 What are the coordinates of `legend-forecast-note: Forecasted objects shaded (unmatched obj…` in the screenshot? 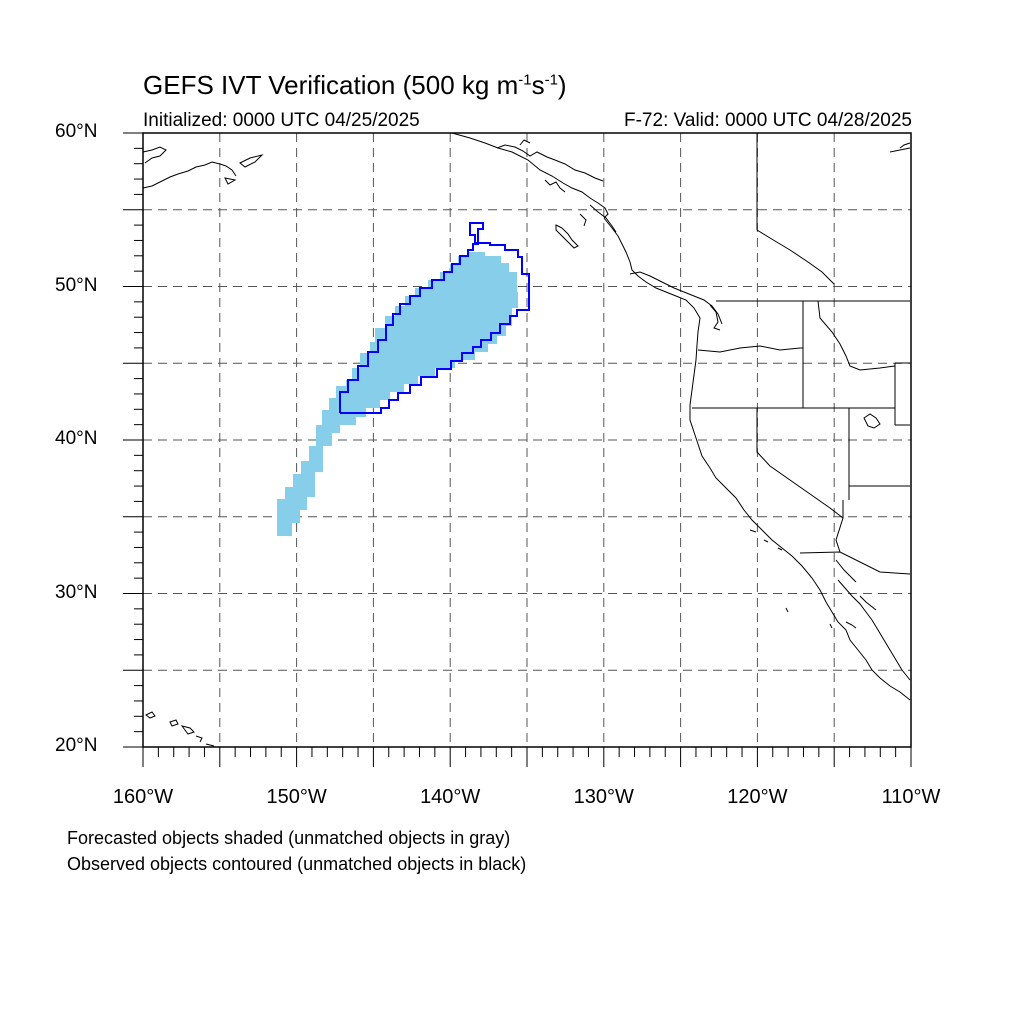 It's located at (289, 838).